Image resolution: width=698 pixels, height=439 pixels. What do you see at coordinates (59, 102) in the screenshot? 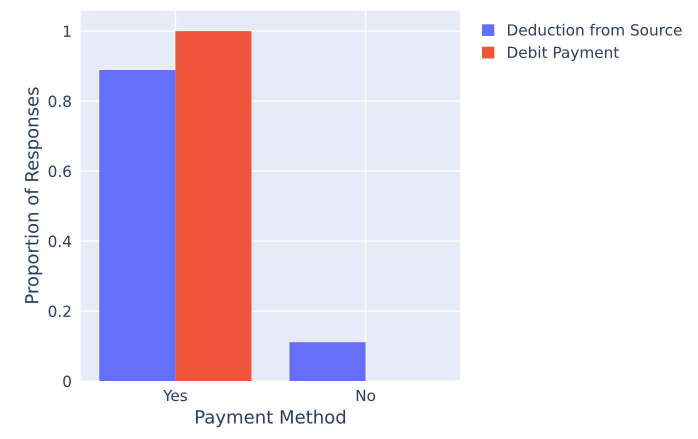
I see `y-tick-label: 0.8` at bounding box center [59, 102].